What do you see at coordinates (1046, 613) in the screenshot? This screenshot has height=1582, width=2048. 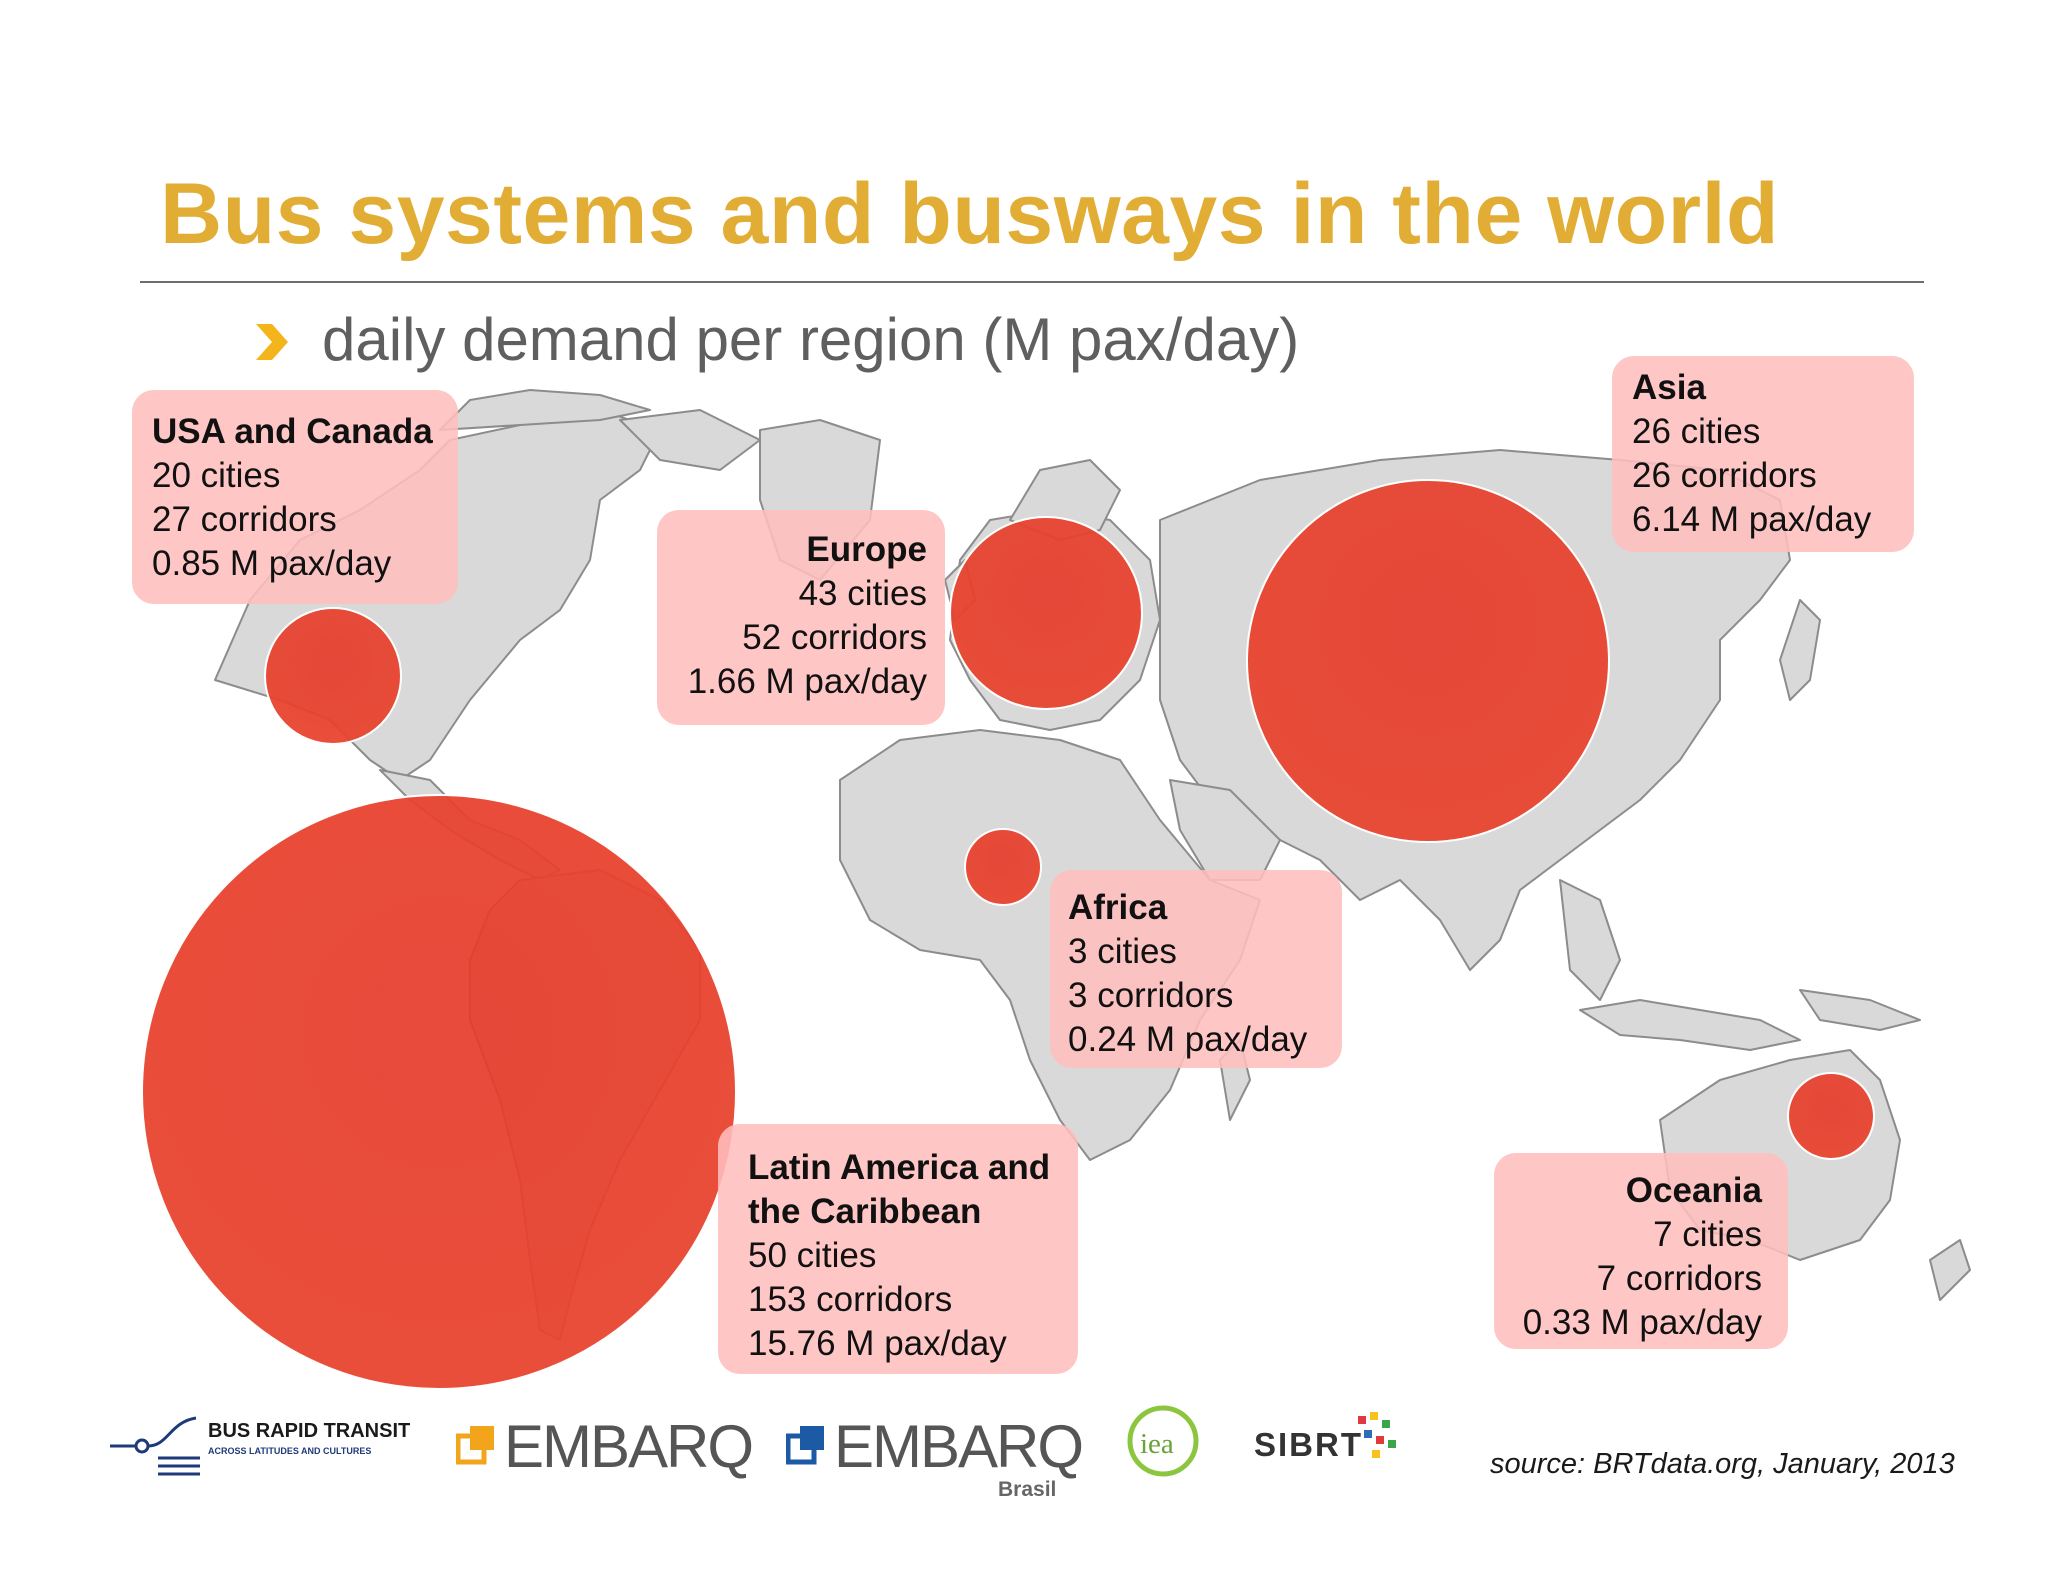 I see `bubble-europe` at bounding box center [1046, 613].